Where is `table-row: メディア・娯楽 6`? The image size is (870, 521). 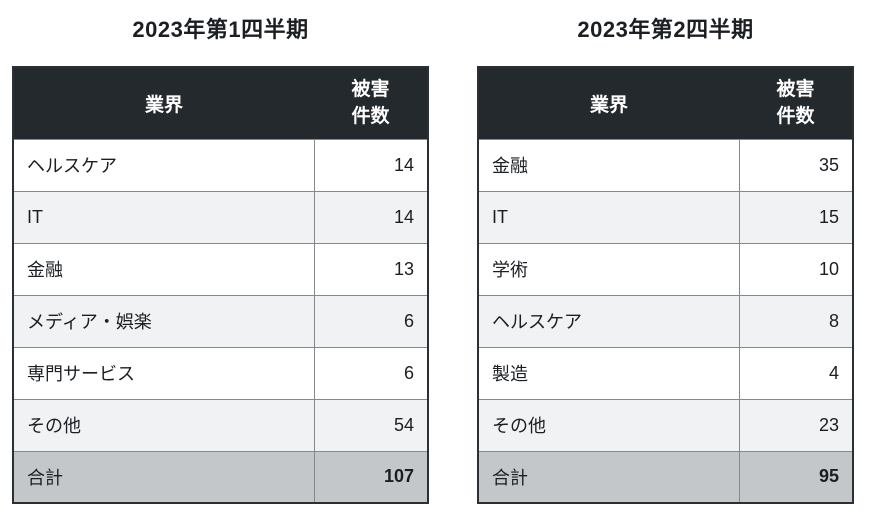
table-row: メディア・娯楽 6 is located at coordinates (220, 321).